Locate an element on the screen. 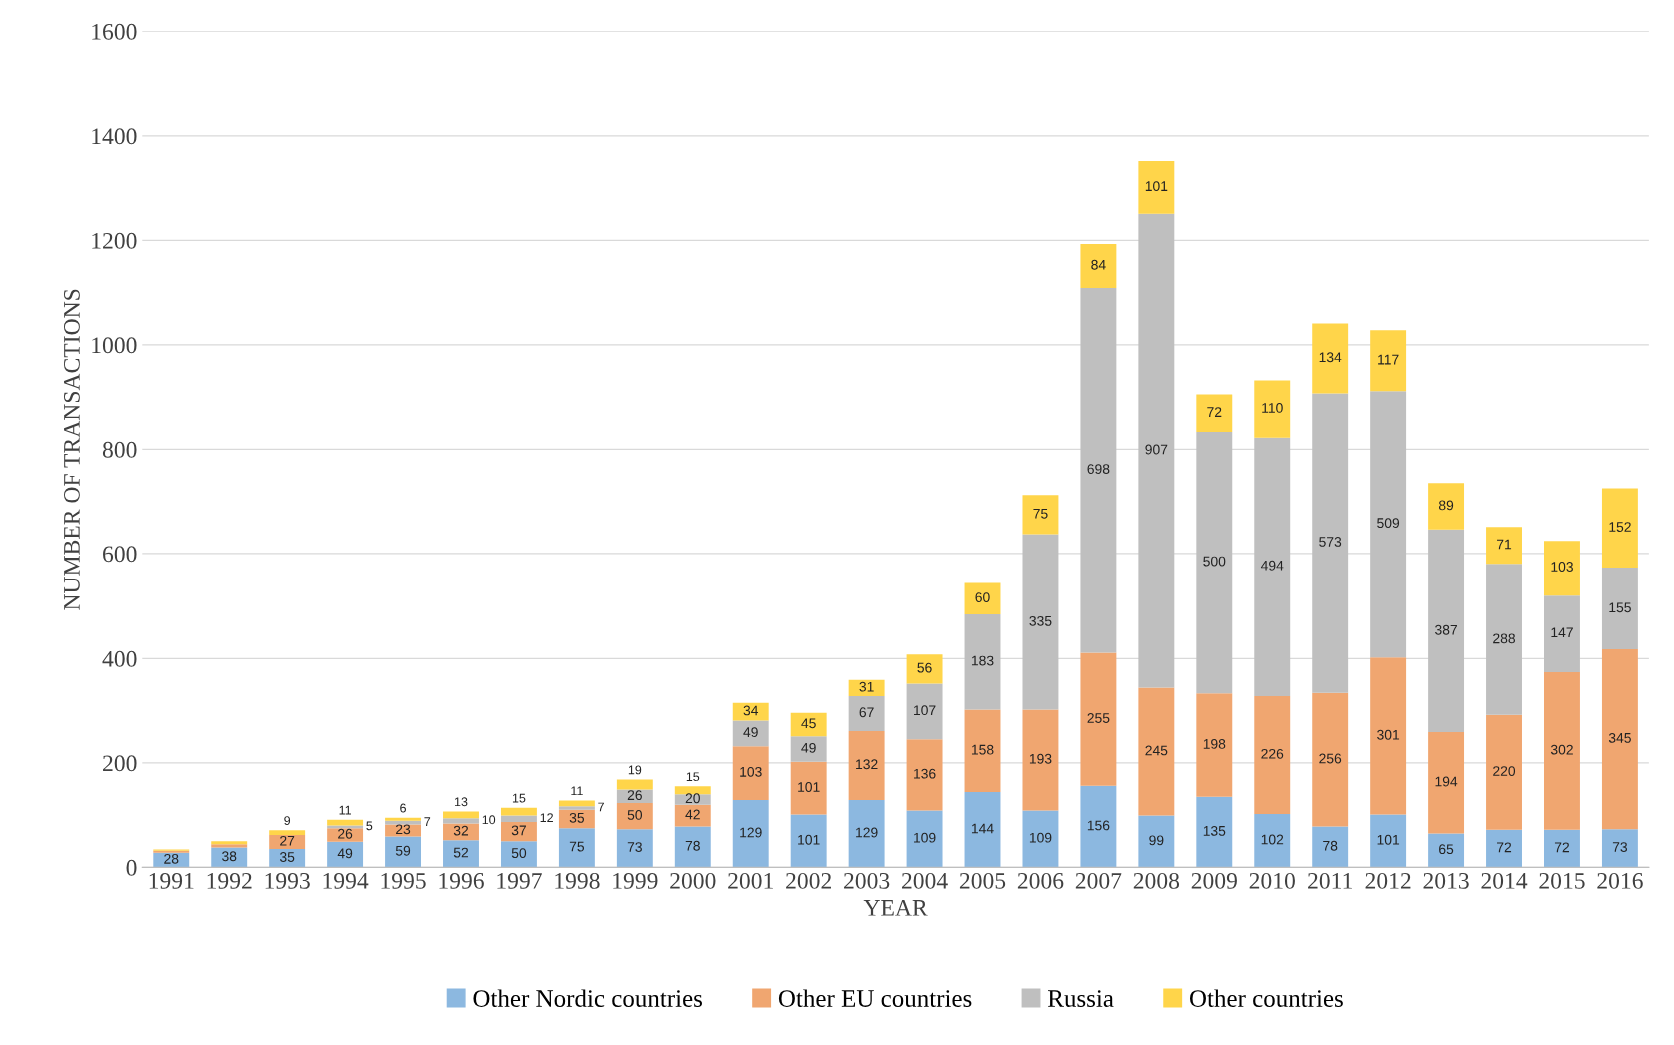 The height and width of the screenshot is (1045, 1674). data-label: 255 is located at coordinates (1098, 718).